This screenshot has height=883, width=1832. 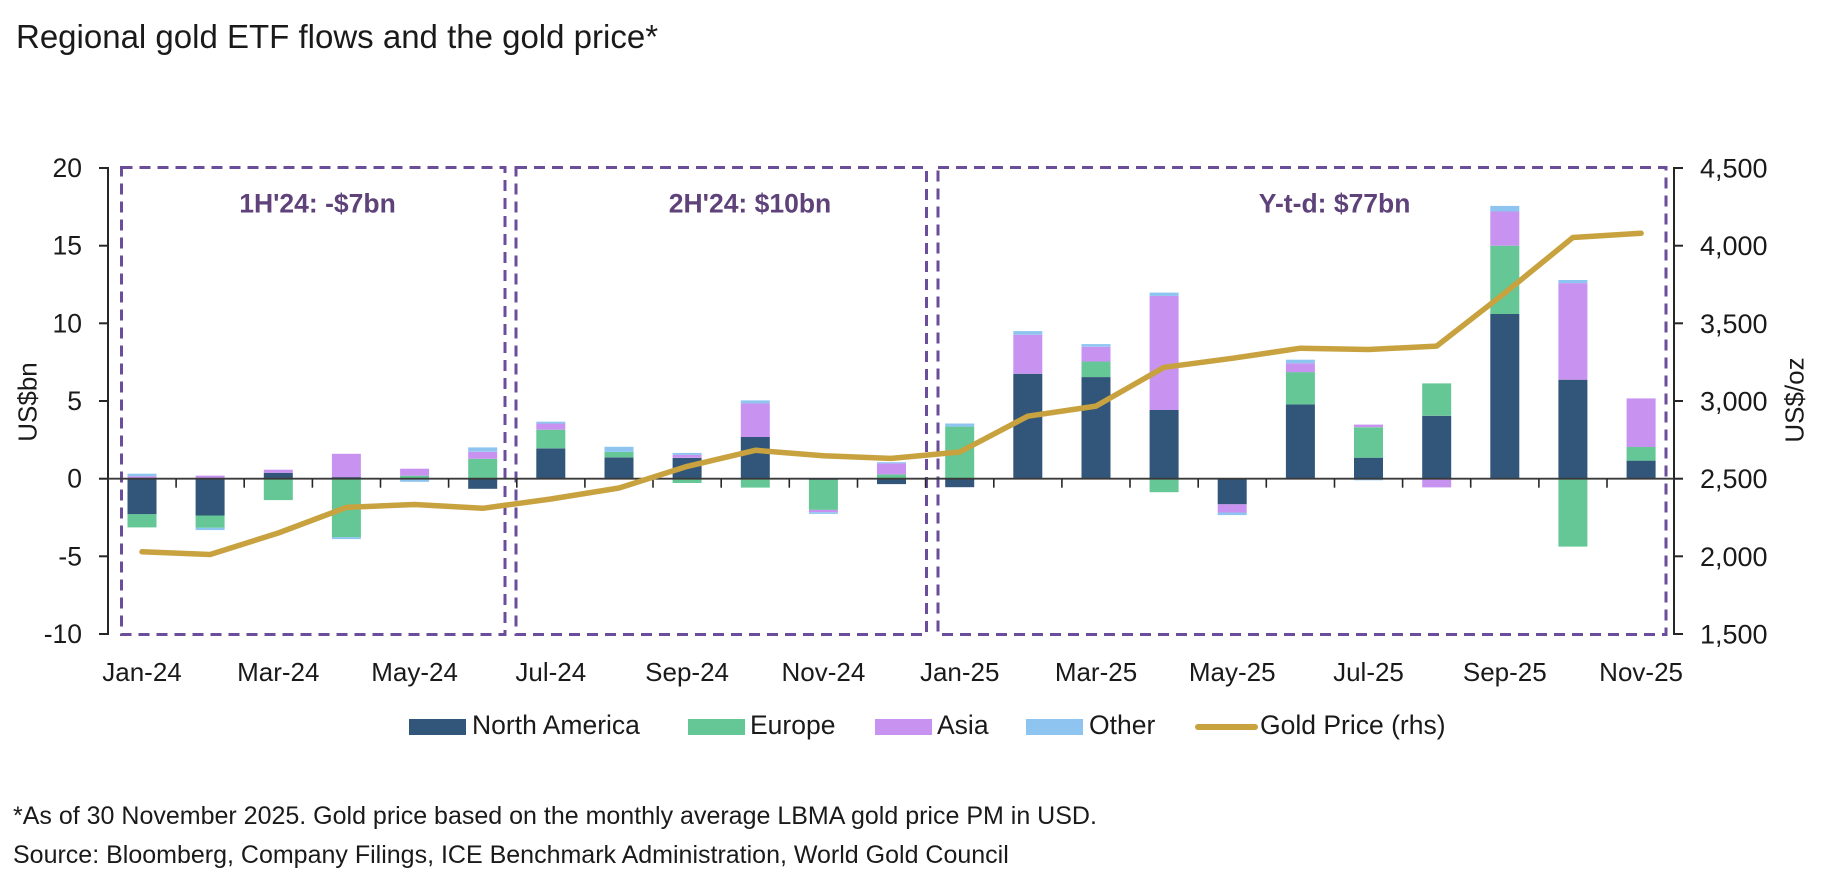 I want to click on svg-text: 5, so click(x=74, y=401).